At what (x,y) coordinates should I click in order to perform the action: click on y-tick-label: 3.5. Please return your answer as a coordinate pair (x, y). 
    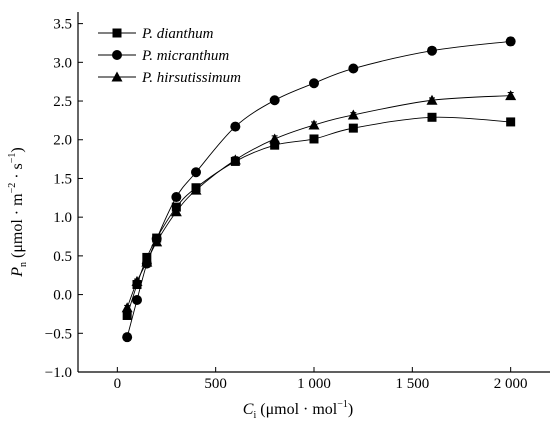
    Looking at the image, I should click on (62, 25).